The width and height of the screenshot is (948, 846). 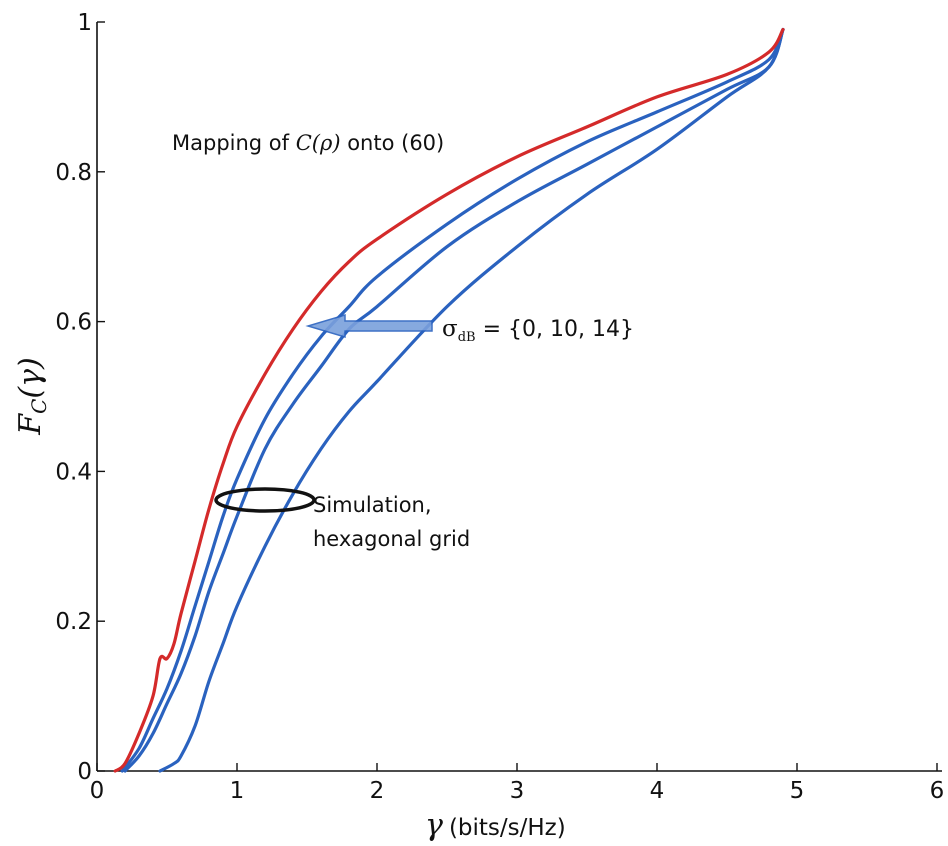 I want to click on y-tick-label: 0.6, so click(x=73, y=323).